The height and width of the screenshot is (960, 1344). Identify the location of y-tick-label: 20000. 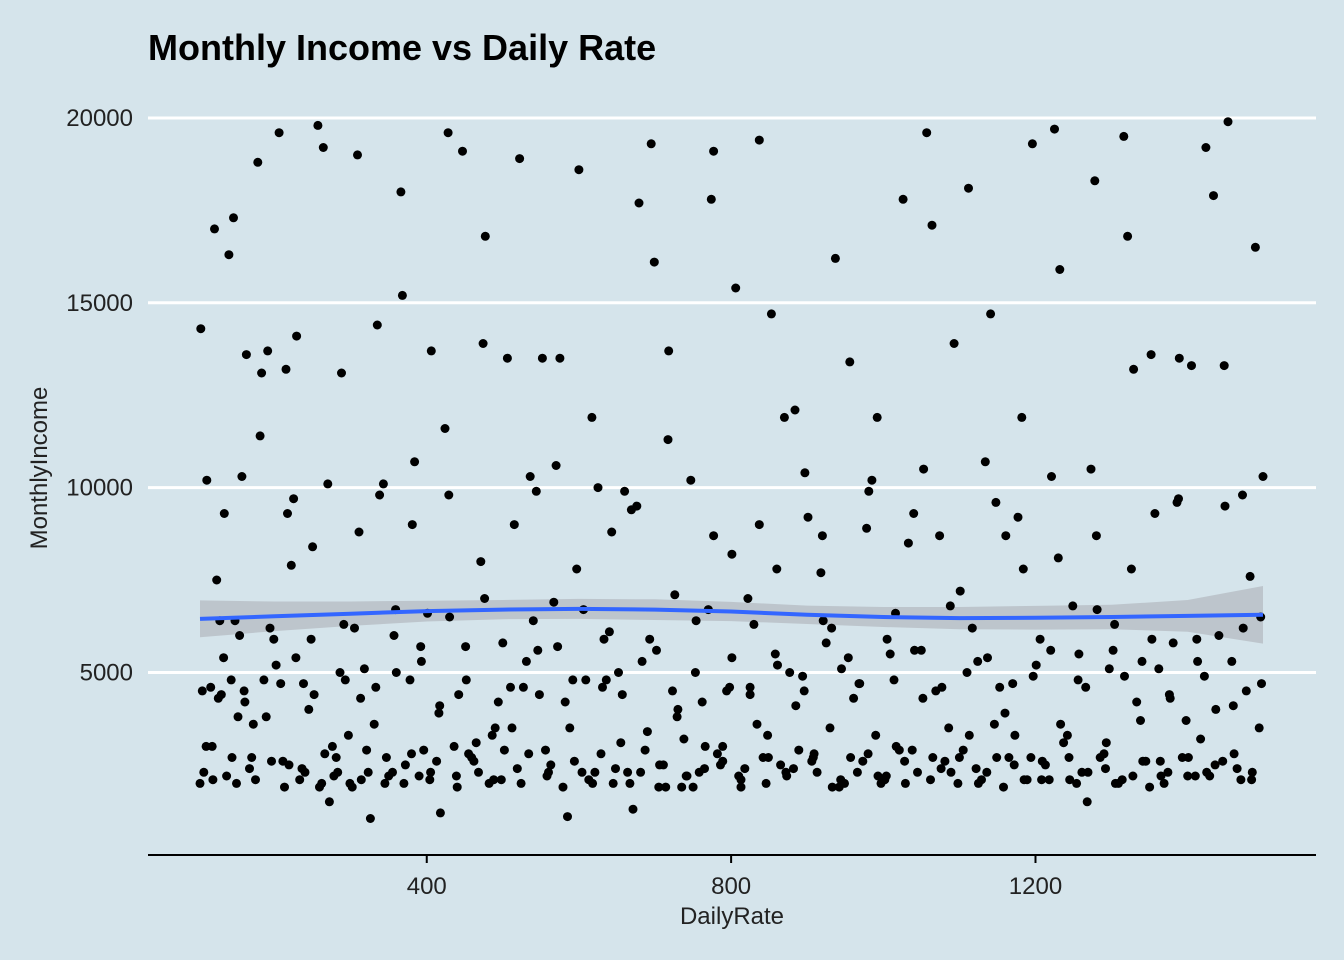
(99, 118).